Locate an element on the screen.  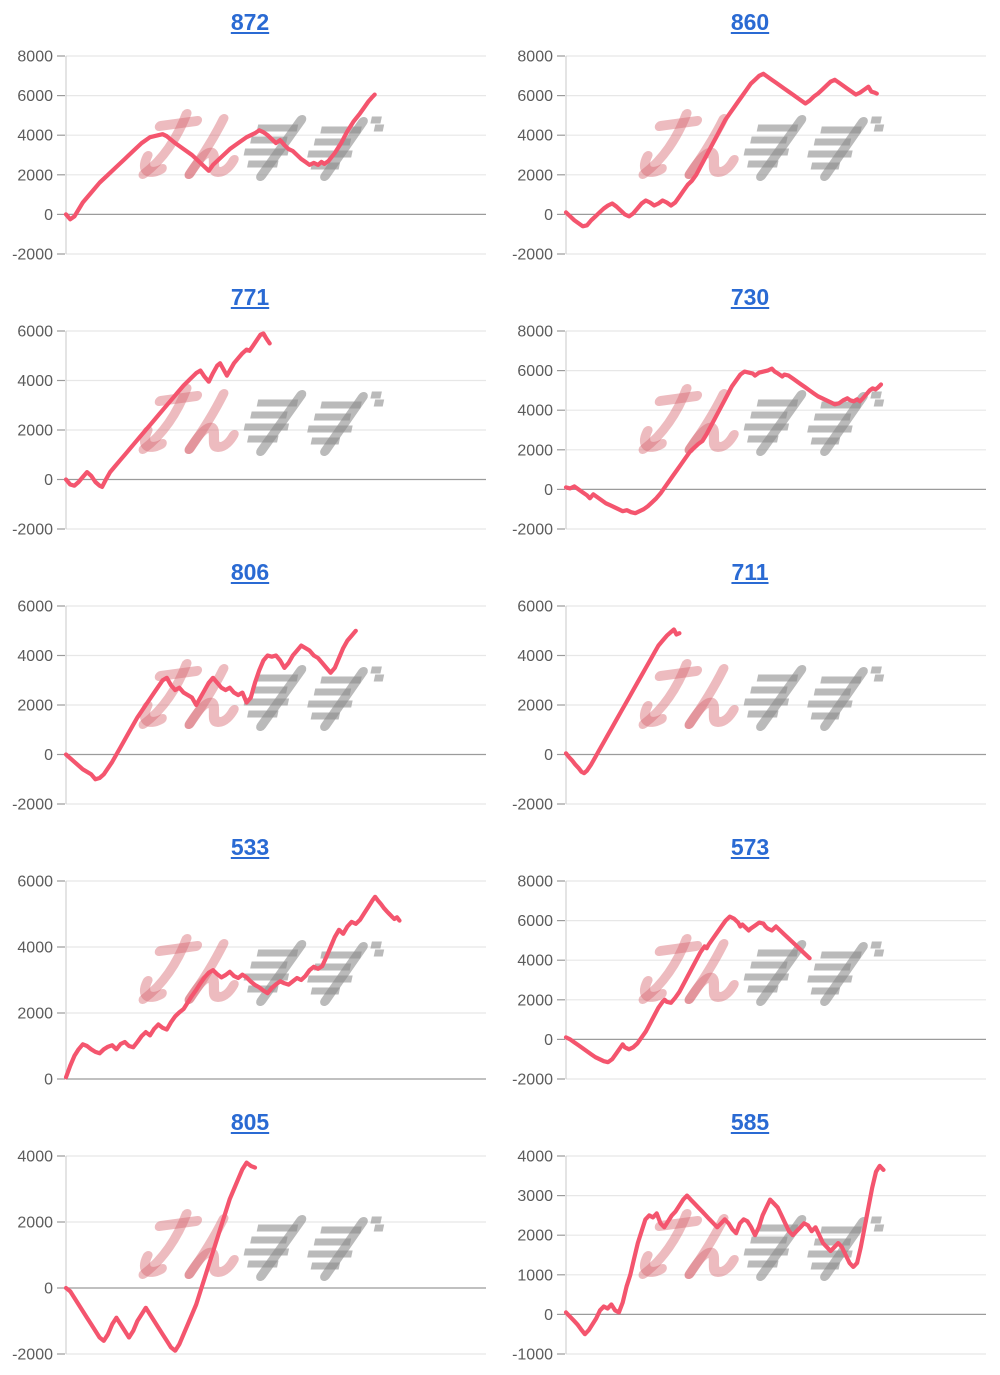
chart-title-link: 730 is located at coordinates (750, 297).